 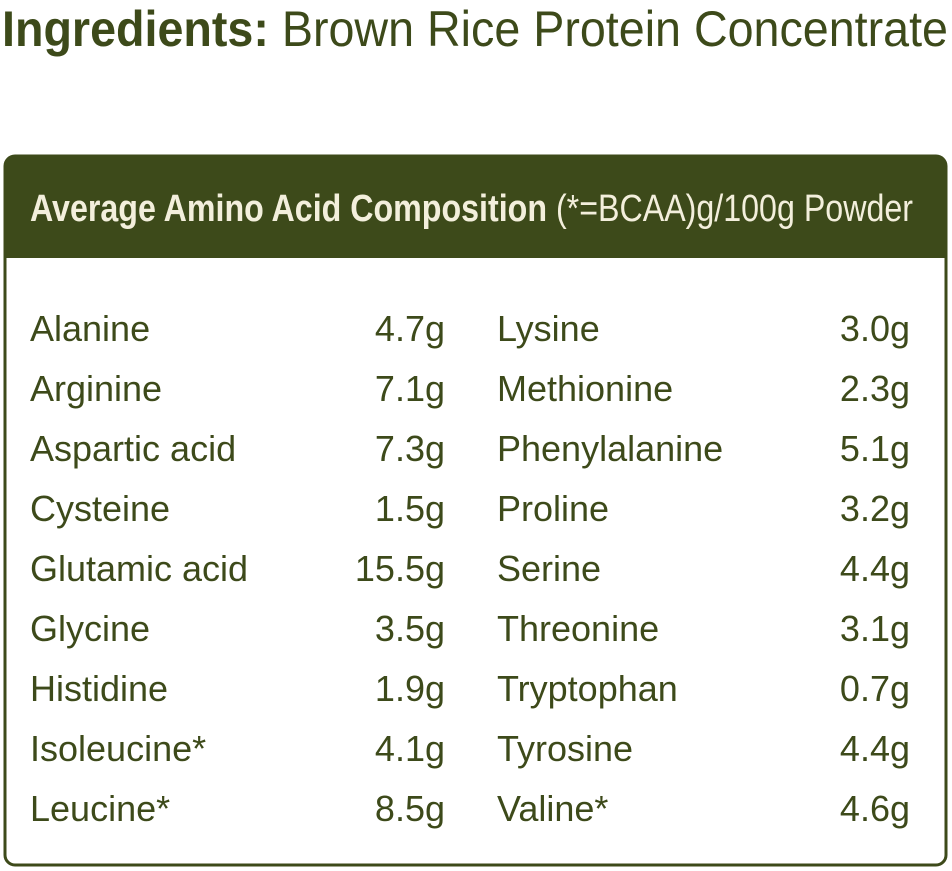 What do you see at coordinates (734, 209) in the screenshot?
I see `table-header-subtitle: (*=BCAA)g/100g Powder` at bounding box center [734, 209].